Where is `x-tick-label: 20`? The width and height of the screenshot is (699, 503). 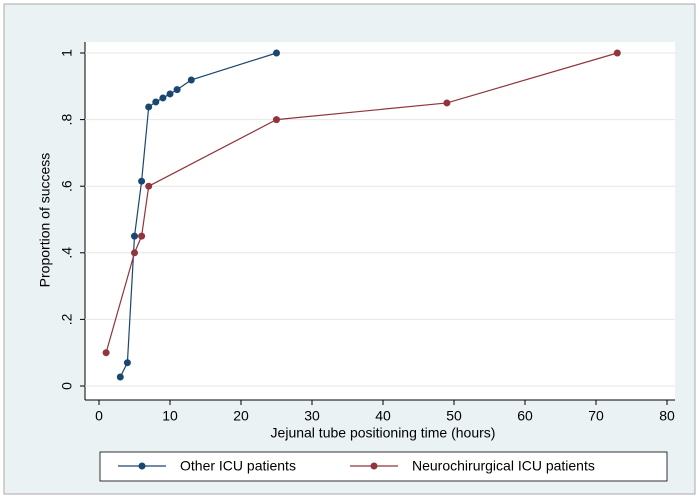
x-tick-label: 20 is located at coordinates (241, 416).